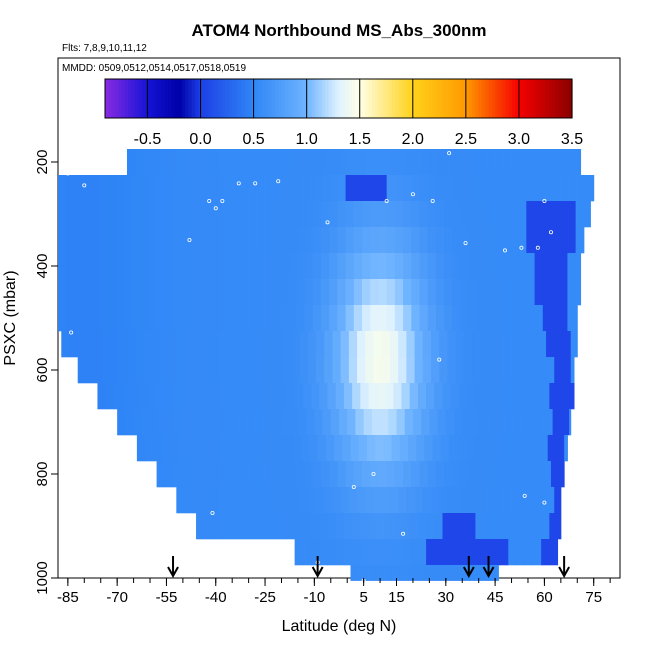 Image resolution: width=650 pixels, height=650 pixels. What do you see at coordinates (334, 592) in the screenshot?
I see `x-axis: -85 -70 -55 -40 -25 -10 5 15 30 45 60 75` at bounding box center [334, 592].